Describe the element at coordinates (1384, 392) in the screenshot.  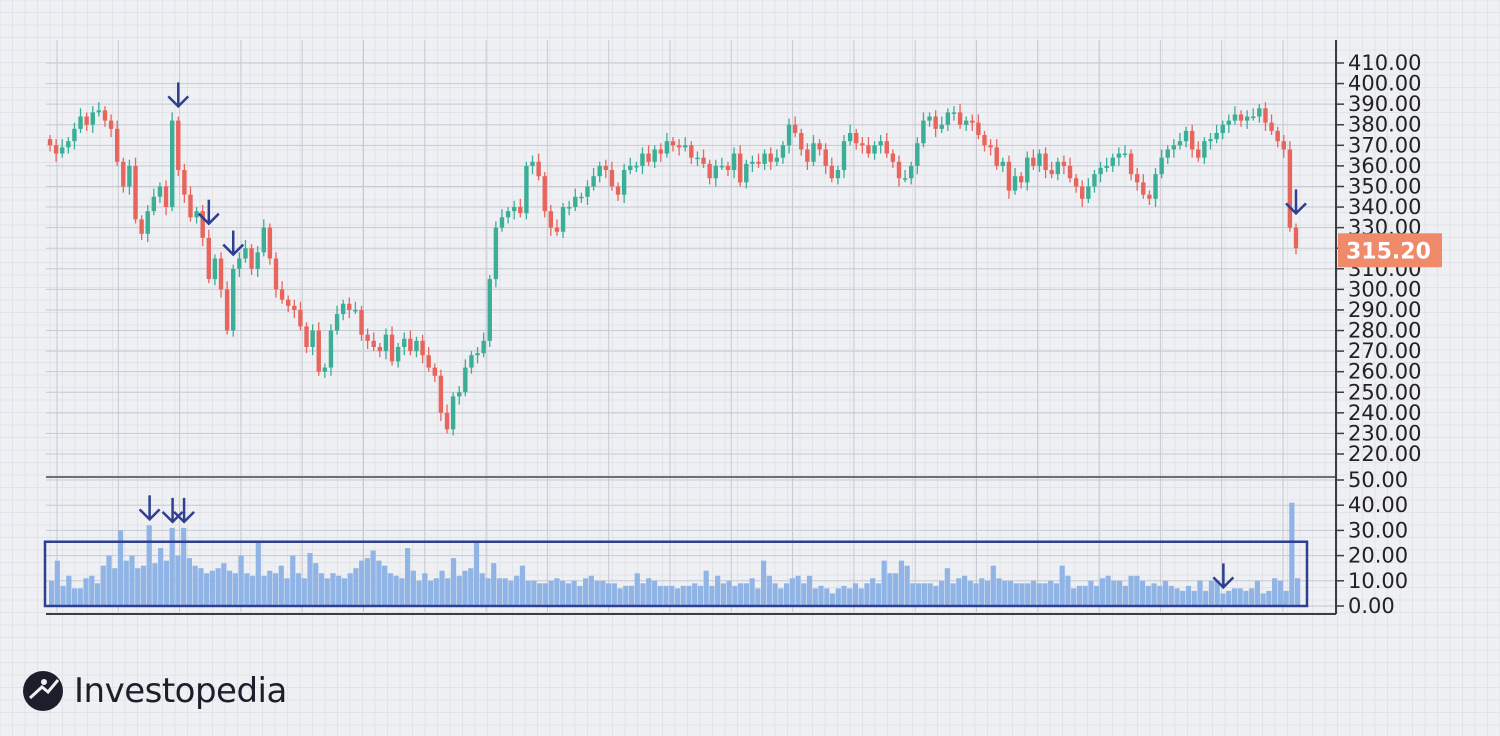
I see `price-tick-label: 250.00` at that location.